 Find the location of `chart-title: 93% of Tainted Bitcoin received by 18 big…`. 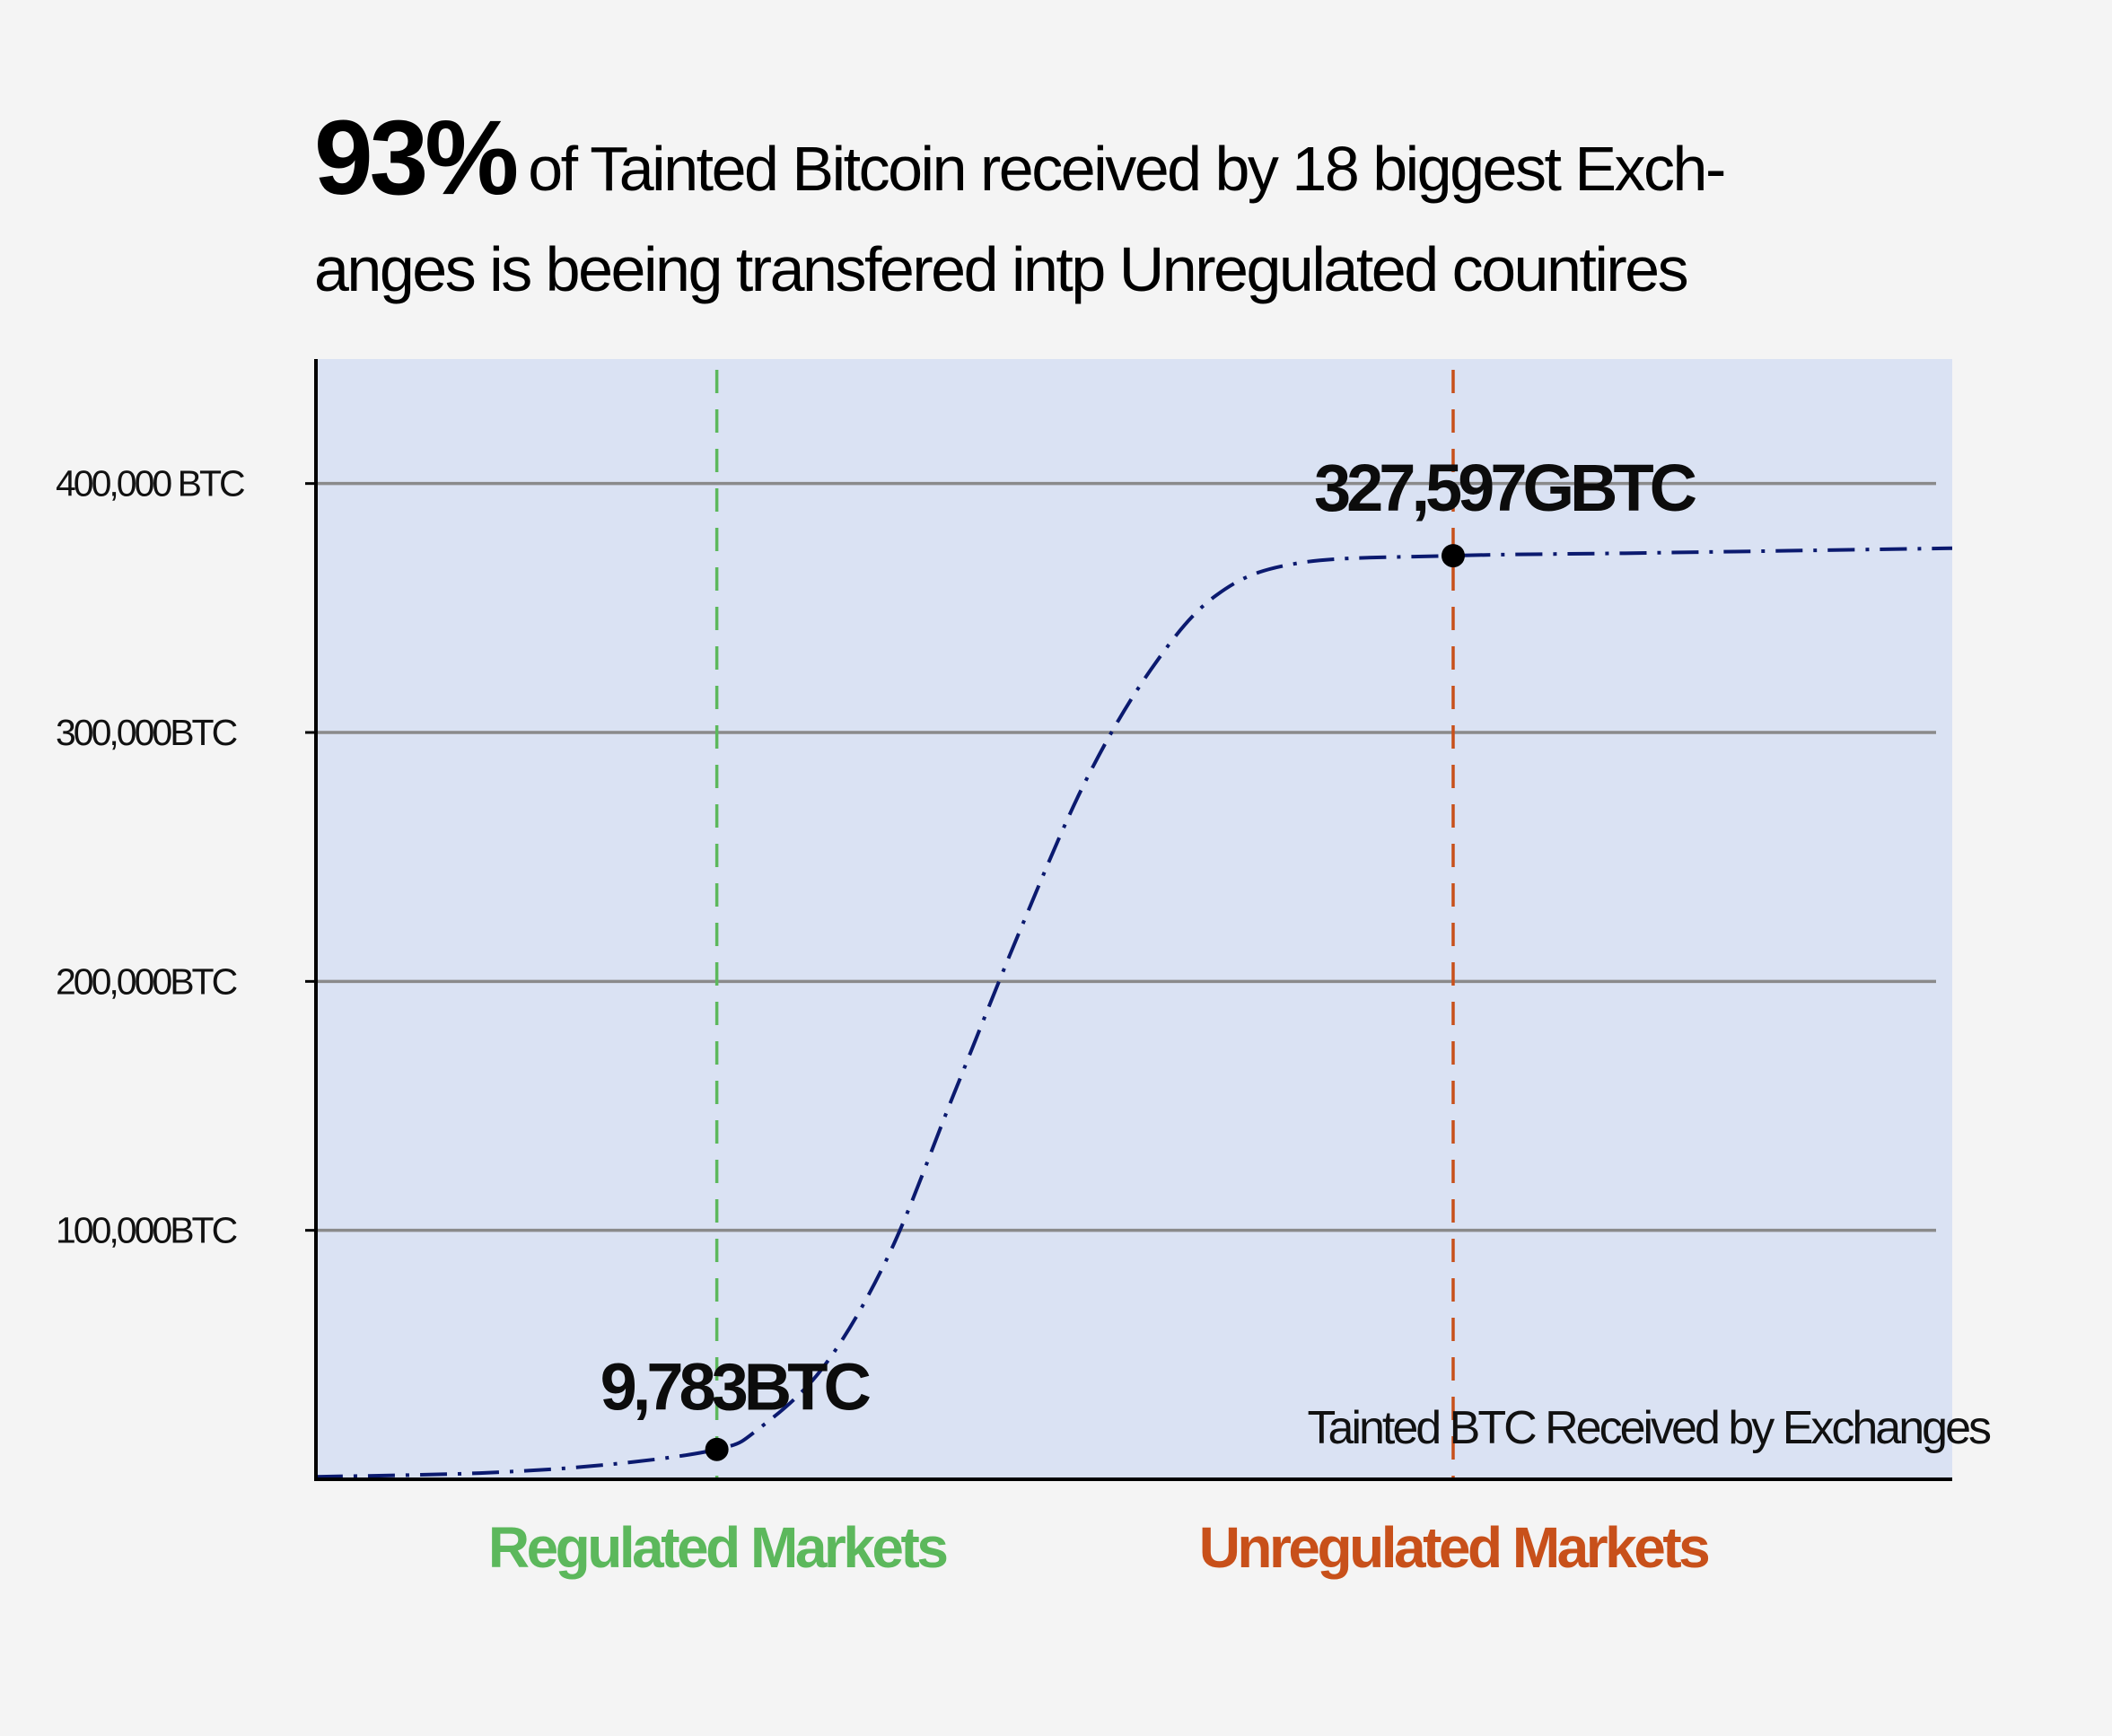

chart-title: 93% of Tainted Bitcoin received by 18 big… is located at coordinates (1149, 213).